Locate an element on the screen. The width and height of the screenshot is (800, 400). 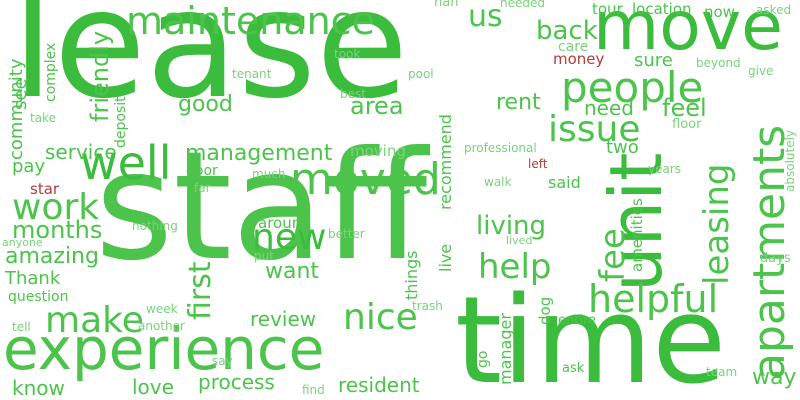
word-tenant: tenant is located at coordinates (252, 74).